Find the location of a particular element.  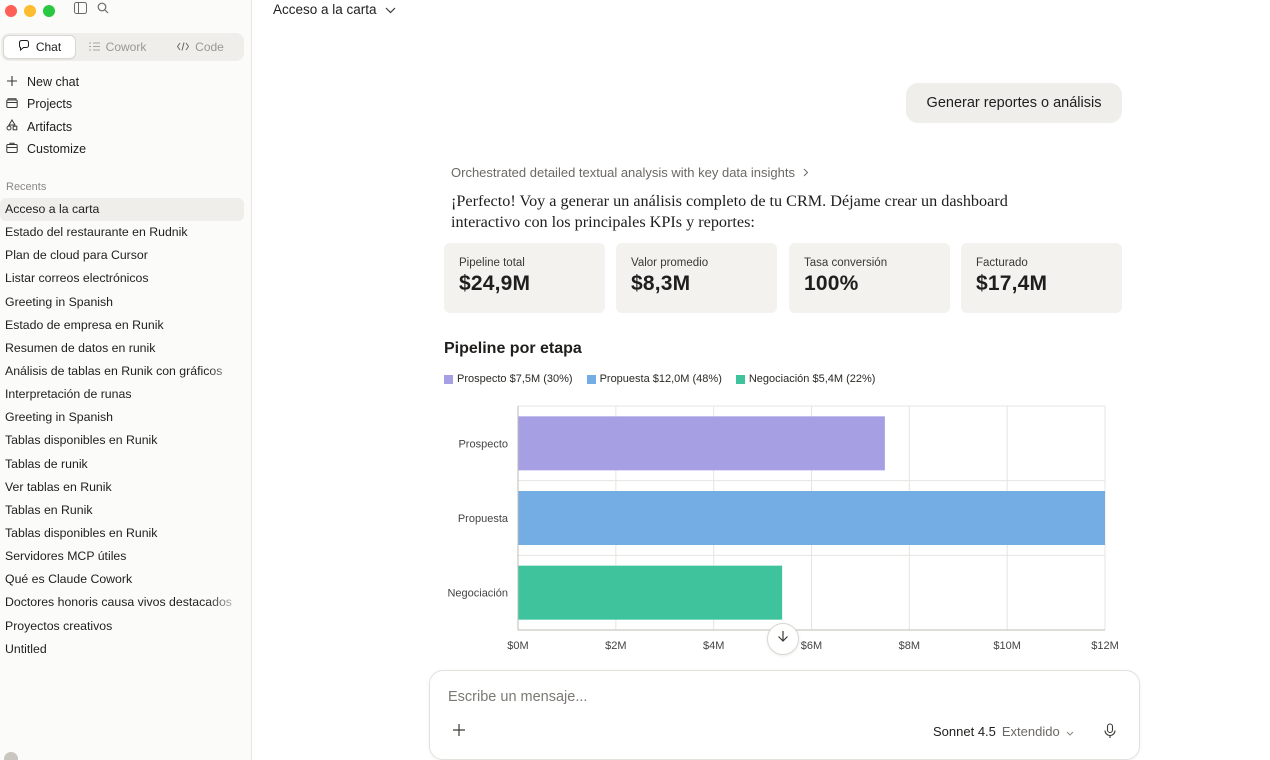

recent-chat-item: Listar correos electrónicos is located at coordinates (77, 278).